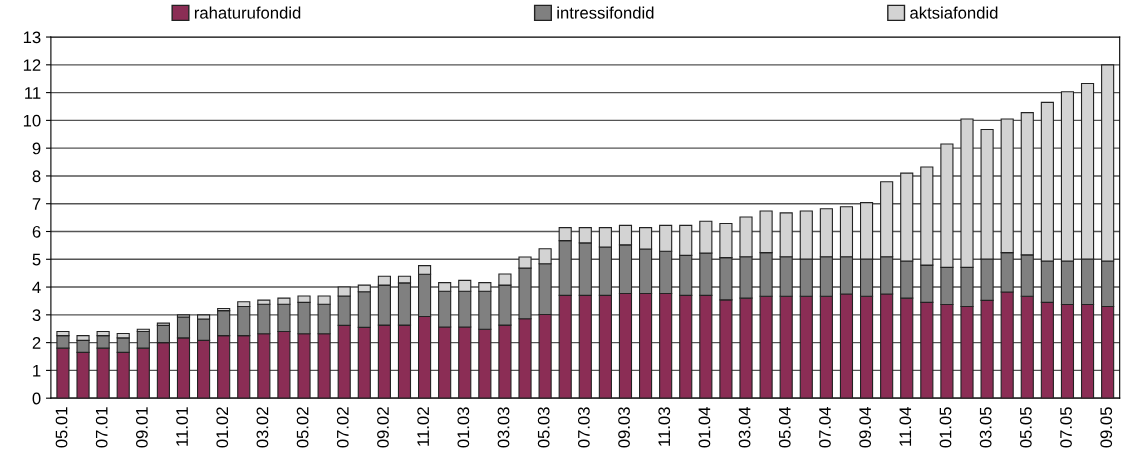 Image resolution: width=1131 pixels, height=463 pixels. What do you see at coordinates (905, 426) in the screenshot?
I see `x-tick-label: 11.04` at bounding box center [905, 426].